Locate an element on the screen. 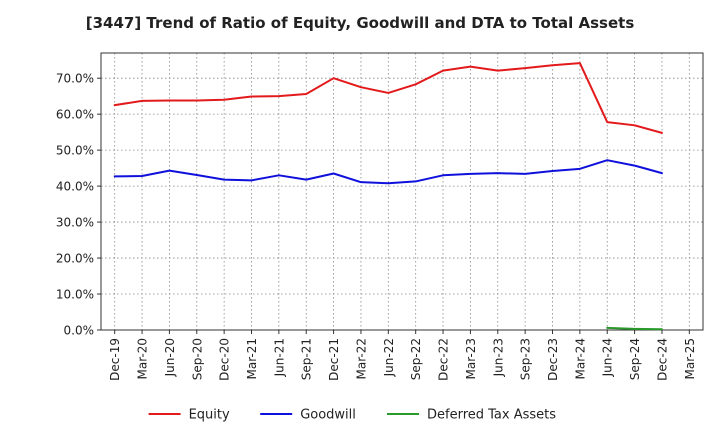 The width and height of the screenshot is (720, 440). x-tick-label: Mar-22 is located at coordinates (361, 358).